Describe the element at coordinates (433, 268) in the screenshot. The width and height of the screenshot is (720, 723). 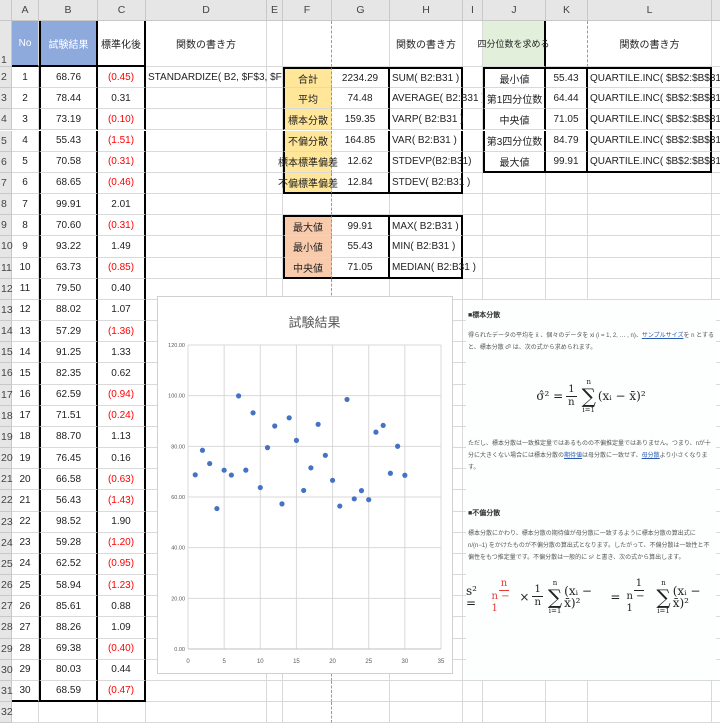
I see `stat-formula: MEDIAN( B2:B31 )` at that location.